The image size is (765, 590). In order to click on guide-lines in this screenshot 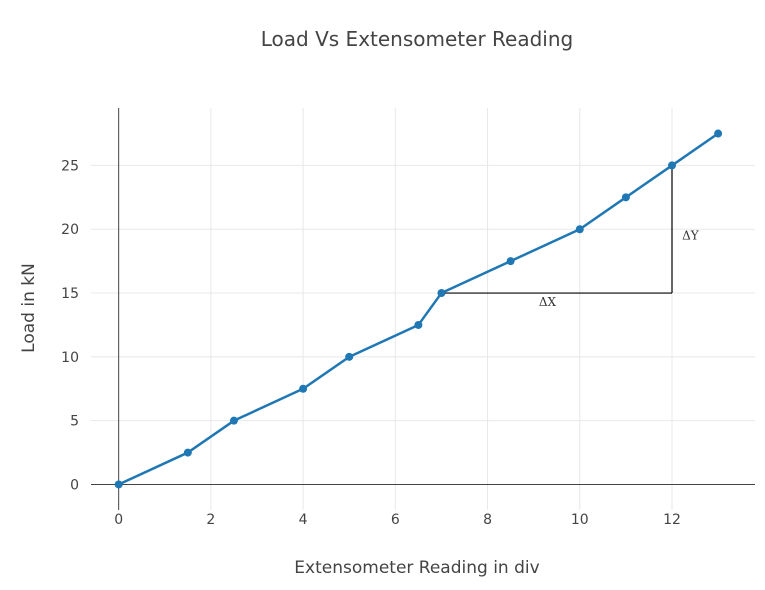, I will do `click(557, 229)`.